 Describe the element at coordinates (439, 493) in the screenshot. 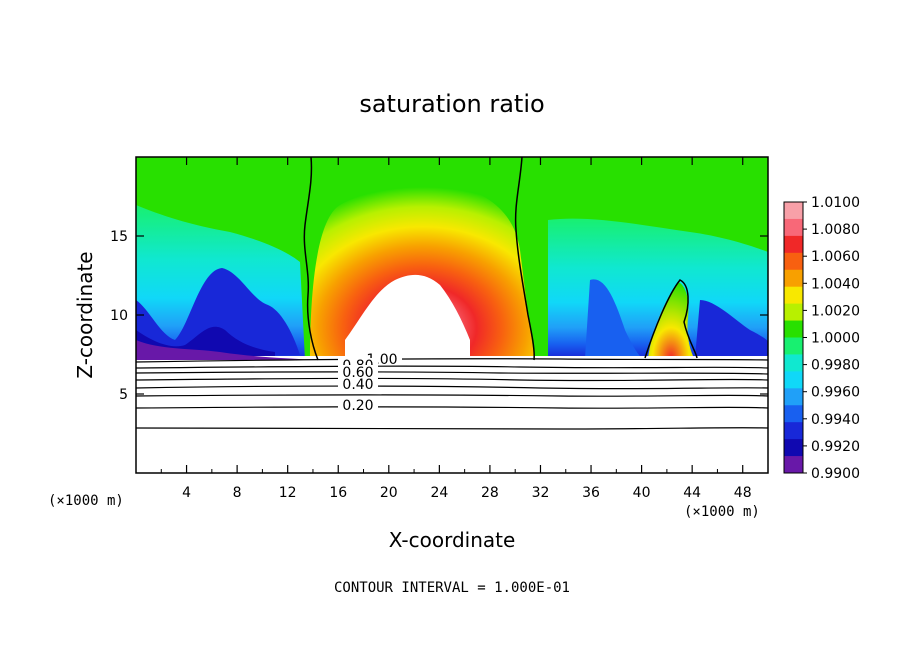

I see `x-tick-label: 24` at that location.